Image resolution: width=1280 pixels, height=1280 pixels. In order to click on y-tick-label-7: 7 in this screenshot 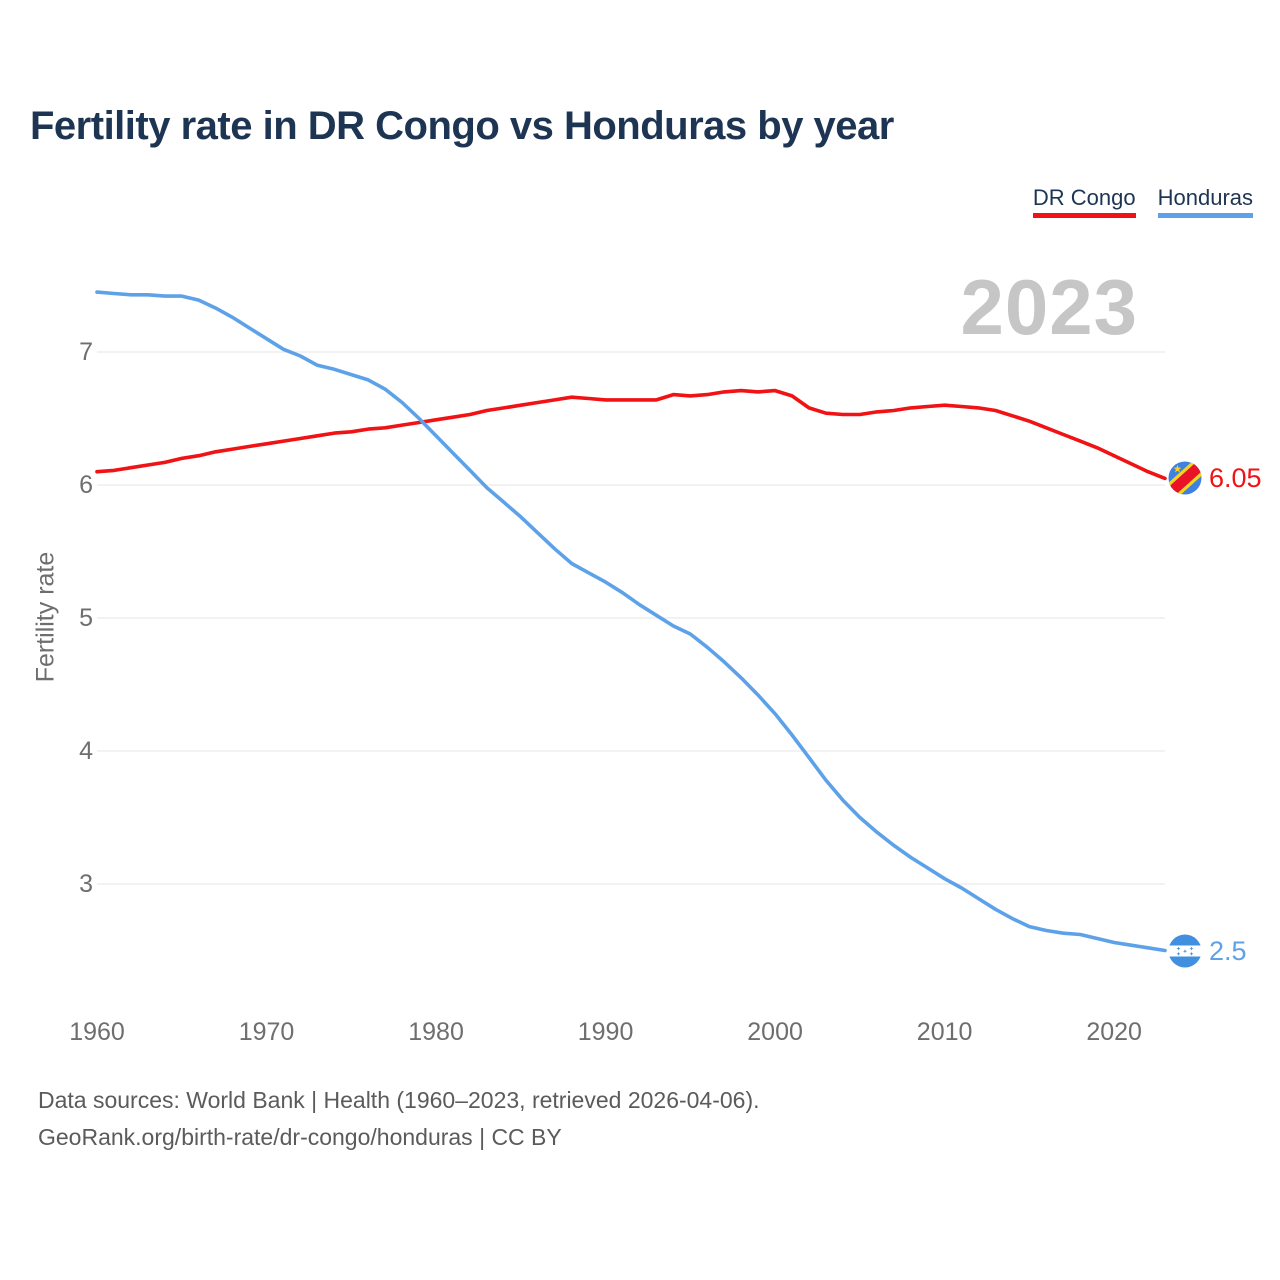, I will do `click(86, 352)`.